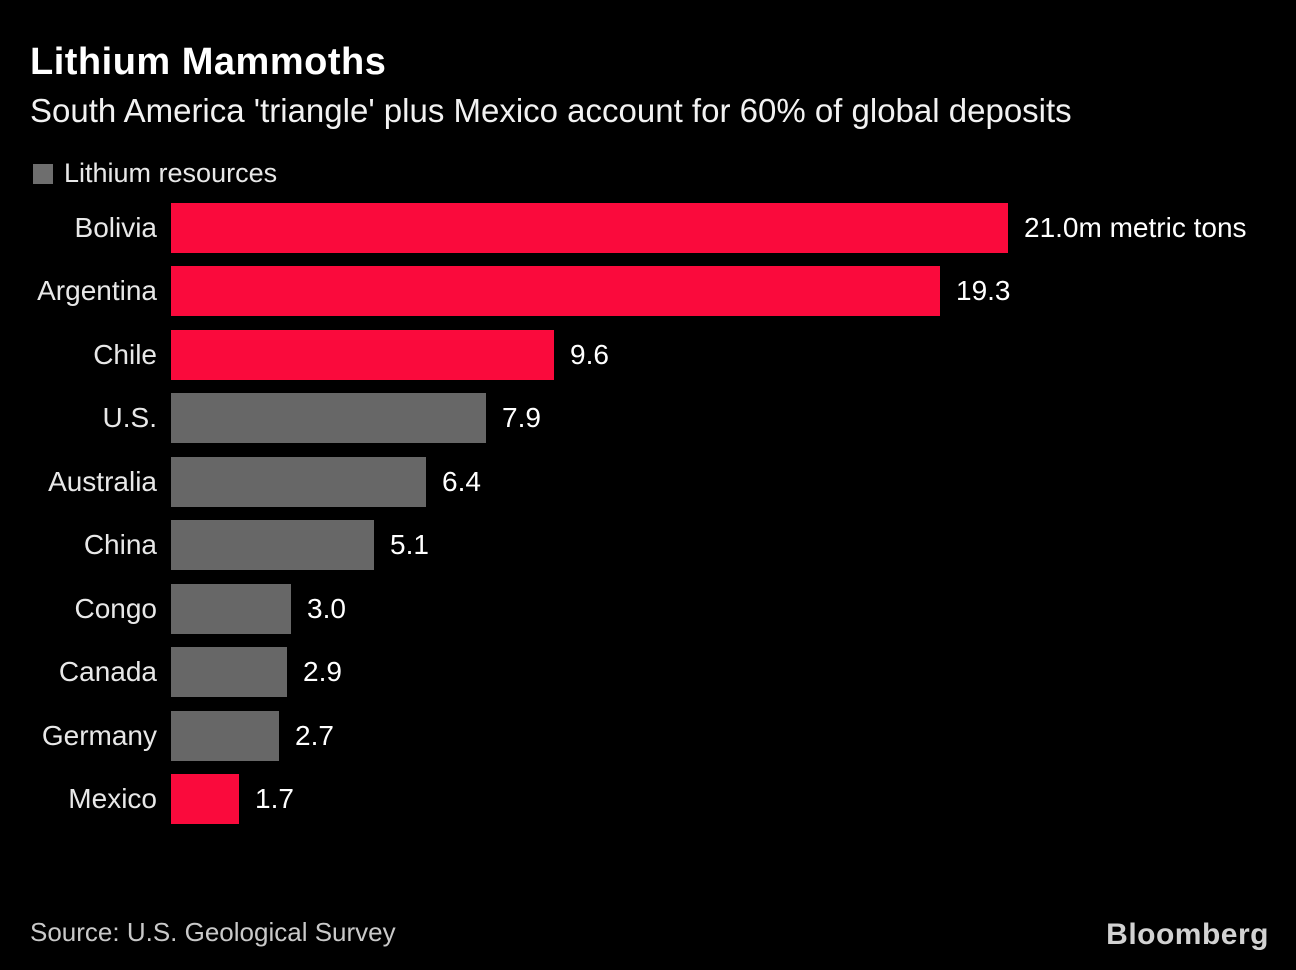 The width and height of the screenshot is (1296, 970). Describe the element at coordinates (521, 418) in the screenshot. I see `value-label: 7.9` at that location.